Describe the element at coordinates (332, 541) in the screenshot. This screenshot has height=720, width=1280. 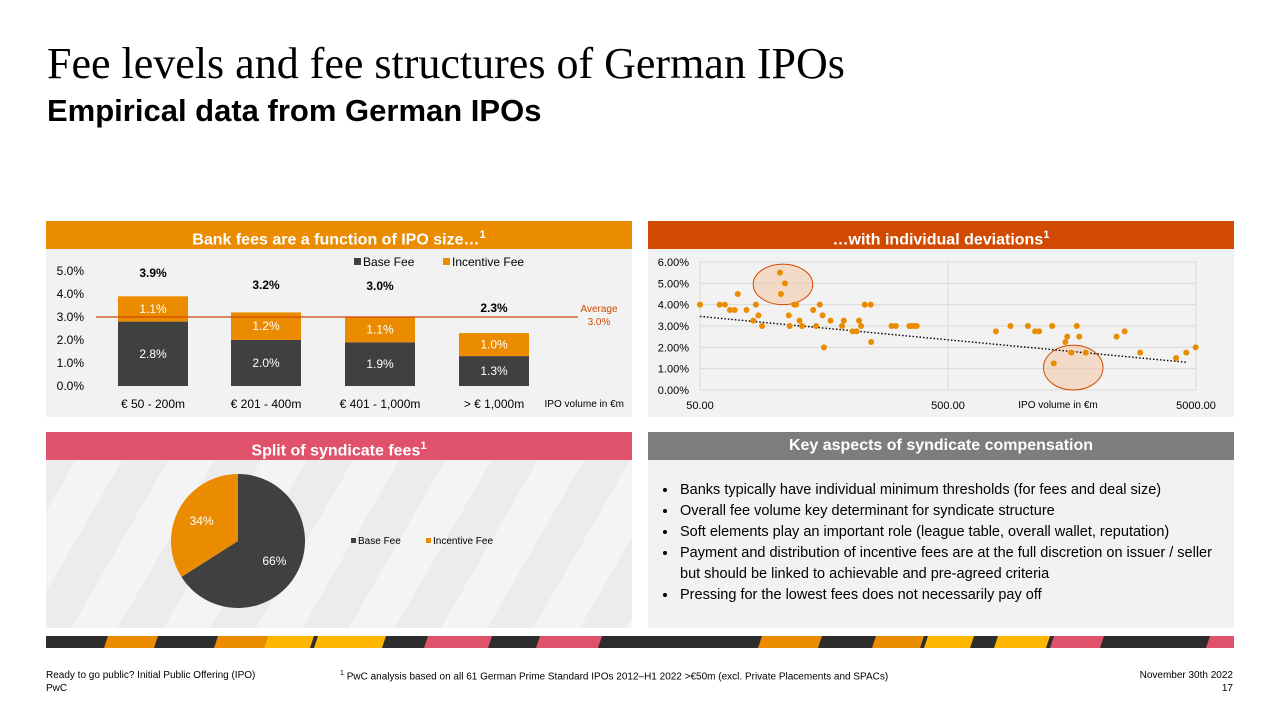
I see `pie-chart: 66% 34% Base Fee Incentive Fee` at that location.